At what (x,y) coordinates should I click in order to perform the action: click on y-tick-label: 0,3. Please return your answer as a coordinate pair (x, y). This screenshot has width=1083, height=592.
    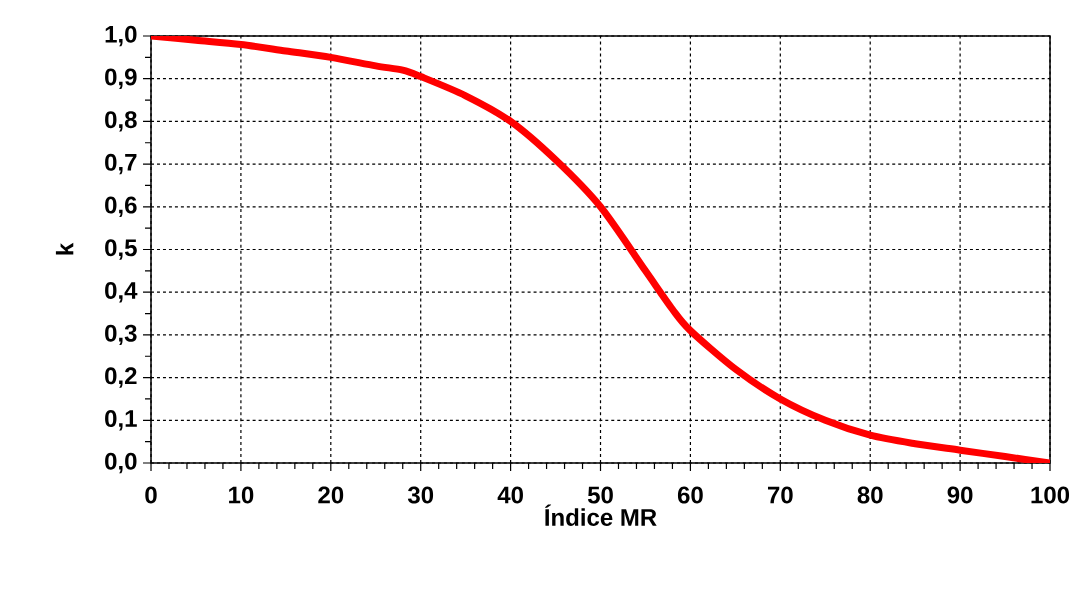
    Looking at the image, I should click on (121, 335).